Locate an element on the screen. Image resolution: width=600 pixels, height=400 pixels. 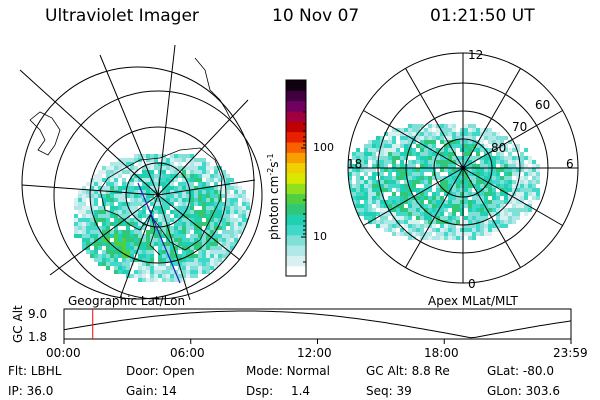
meridian-line is located at coordinates (129, 125).